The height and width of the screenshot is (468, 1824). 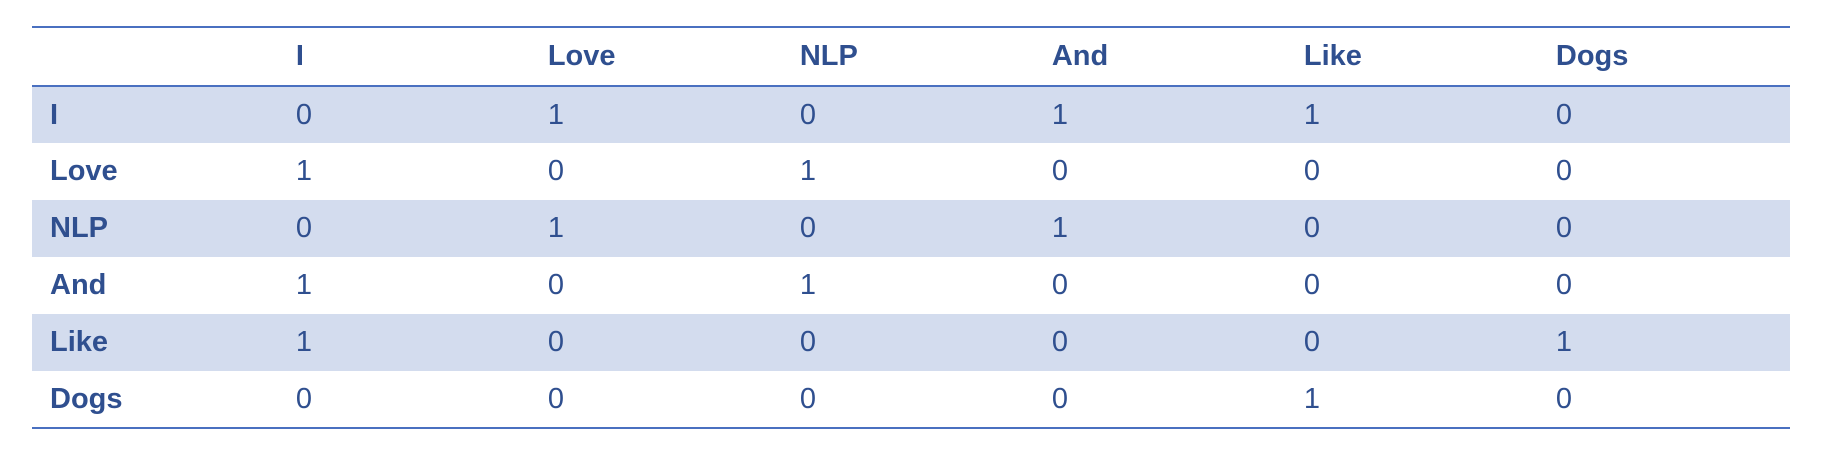 I want to click on row-header: Love, so click(x=84, y=171).